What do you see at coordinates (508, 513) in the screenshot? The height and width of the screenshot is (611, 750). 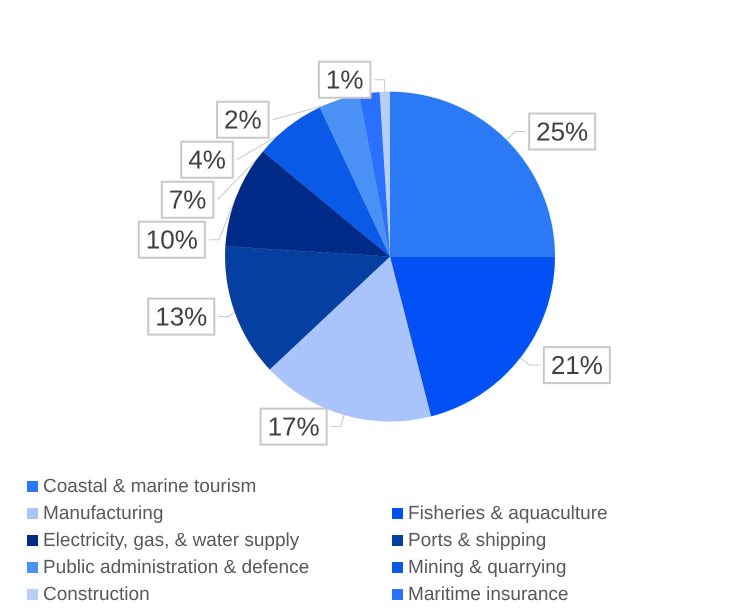 I see `legend-label: Fisheries & aquaculture` at bounding box center [508, 513].